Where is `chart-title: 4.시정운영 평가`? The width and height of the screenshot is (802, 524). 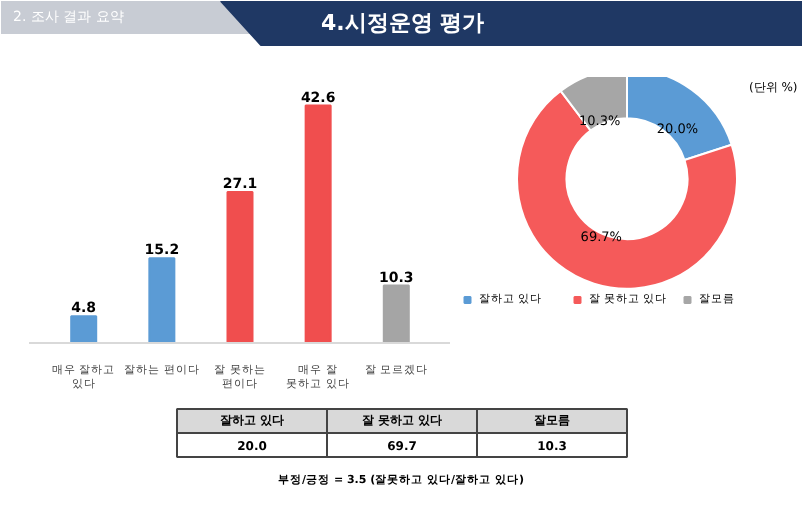 chart-title: 4.시정운영 평가 is located at coordinates (403, 23).